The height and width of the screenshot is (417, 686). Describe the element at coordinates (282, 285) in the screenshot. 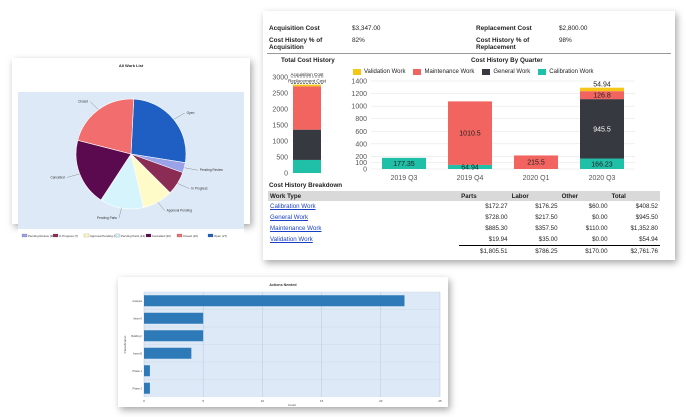

I see `chart-title: Actions Needed` at that location.